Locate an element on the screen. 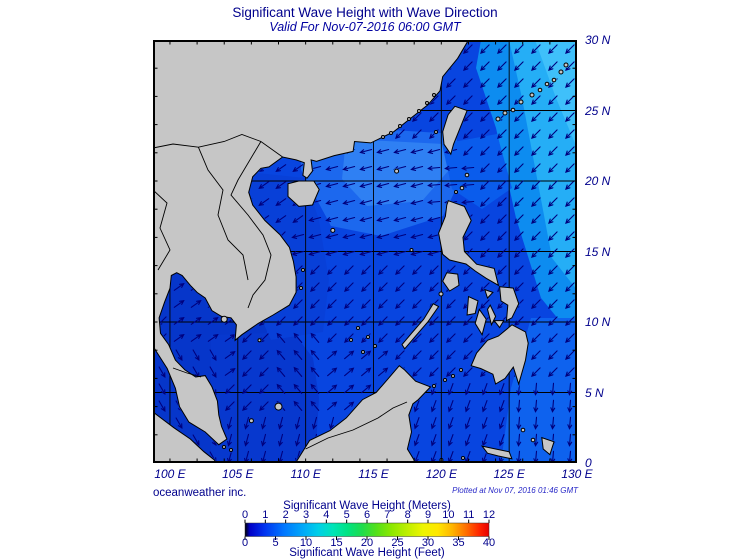  legend-title-meters: Significant Wave Height (Meters) is located at coordinates (367, 506).